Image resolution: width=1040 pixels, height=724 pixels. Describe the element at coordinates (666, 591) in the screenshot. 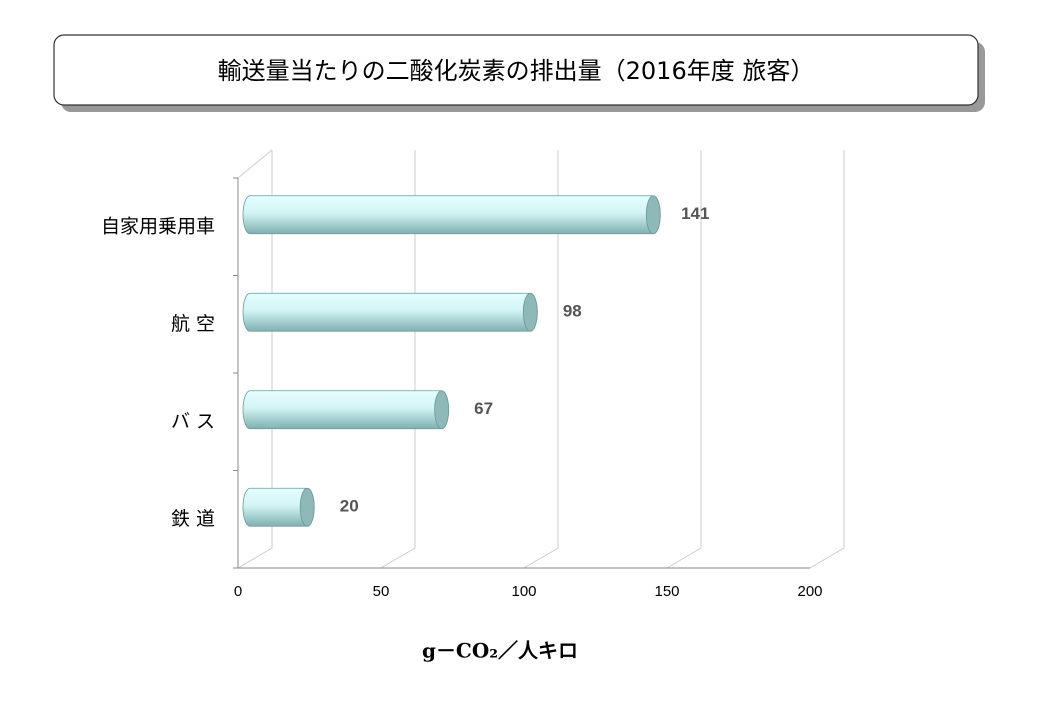

I see `x-tick-label: 150` at that location.